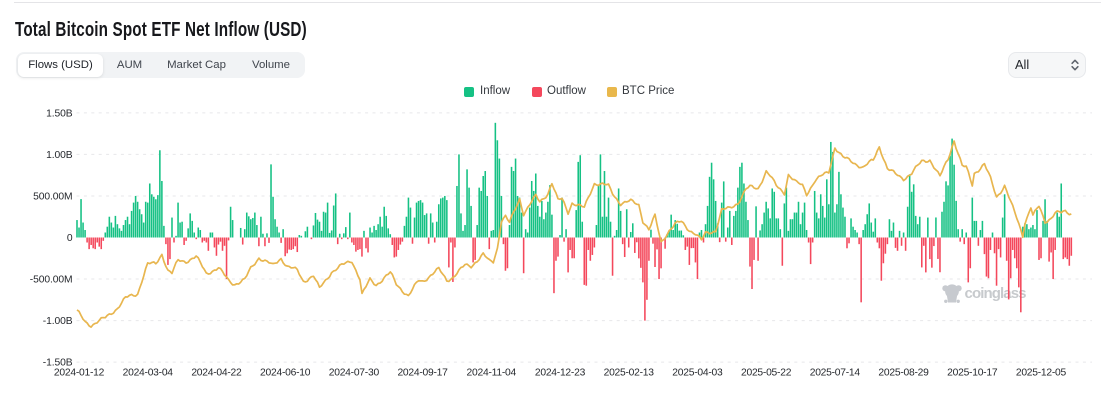 Image resolution: width=1108 pixels, height=408 pixels. I want to click on svg-text: 2024-03-04, so click(148, 373).